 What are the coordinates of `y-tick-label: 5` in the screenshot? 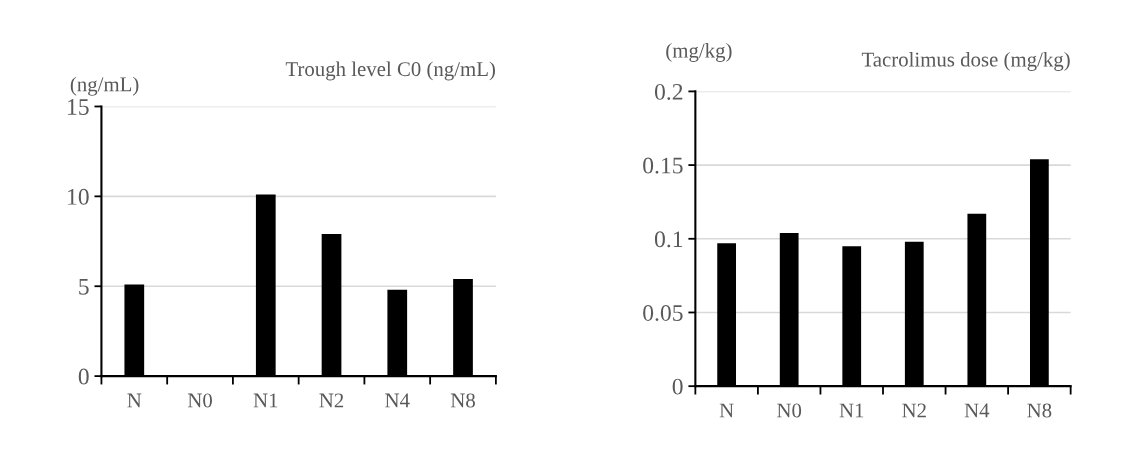 It's located at (84, 286).